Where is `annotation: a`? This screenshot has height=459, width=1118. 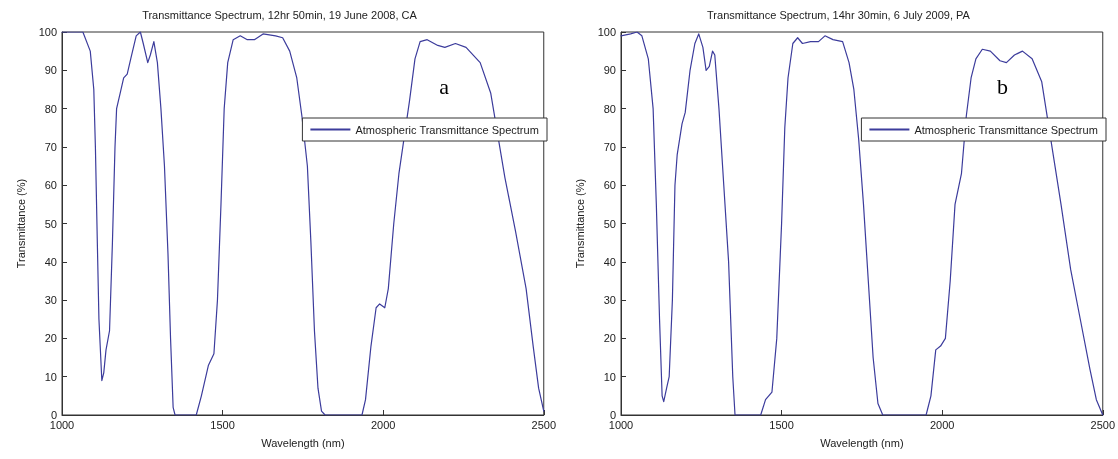
annotation: a is located at coordinates (444, 86).